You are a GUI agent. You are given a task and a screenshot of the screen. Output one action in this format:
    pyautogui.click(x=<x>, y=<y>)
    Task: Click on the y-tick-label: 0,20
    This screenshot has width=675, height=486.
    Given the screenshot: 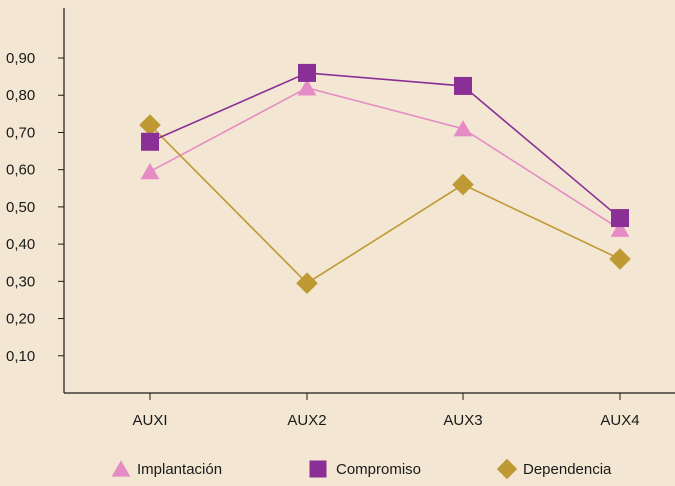 What is the action you would take?
    pyautogui.click(x=20, y=319)
    